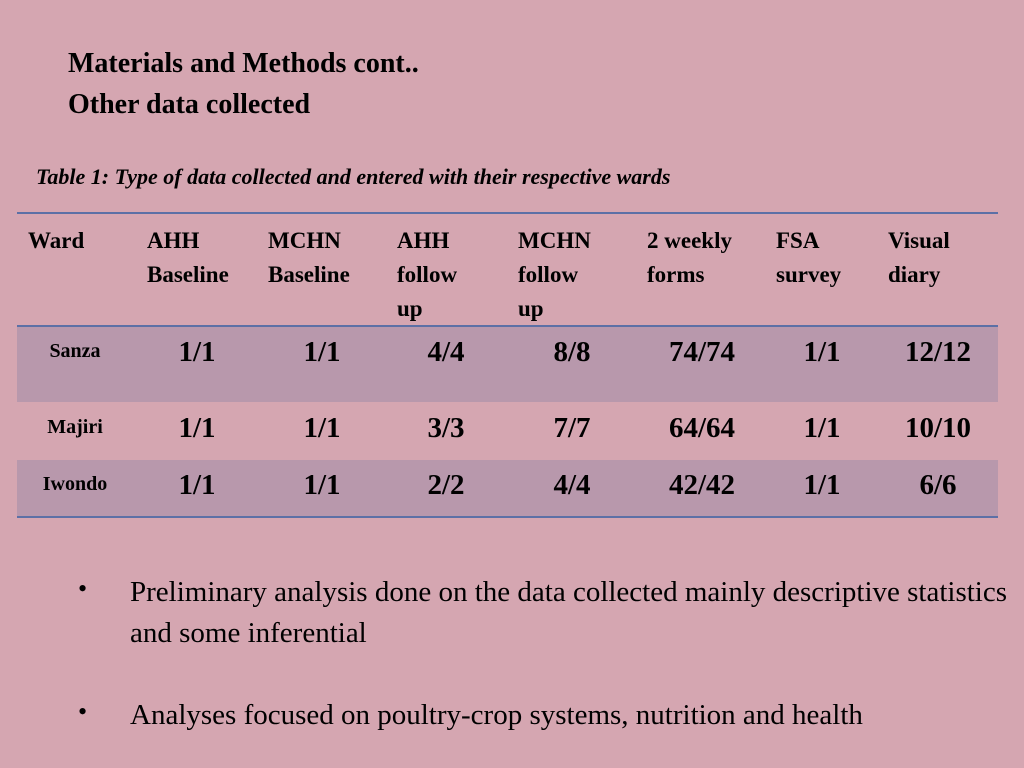 The width and height of the screenshot is (1024, 768). What do you see at coordinates (507, 213) in the screenshot?
I see `table-top-rule` at bounding box center [507, 213].